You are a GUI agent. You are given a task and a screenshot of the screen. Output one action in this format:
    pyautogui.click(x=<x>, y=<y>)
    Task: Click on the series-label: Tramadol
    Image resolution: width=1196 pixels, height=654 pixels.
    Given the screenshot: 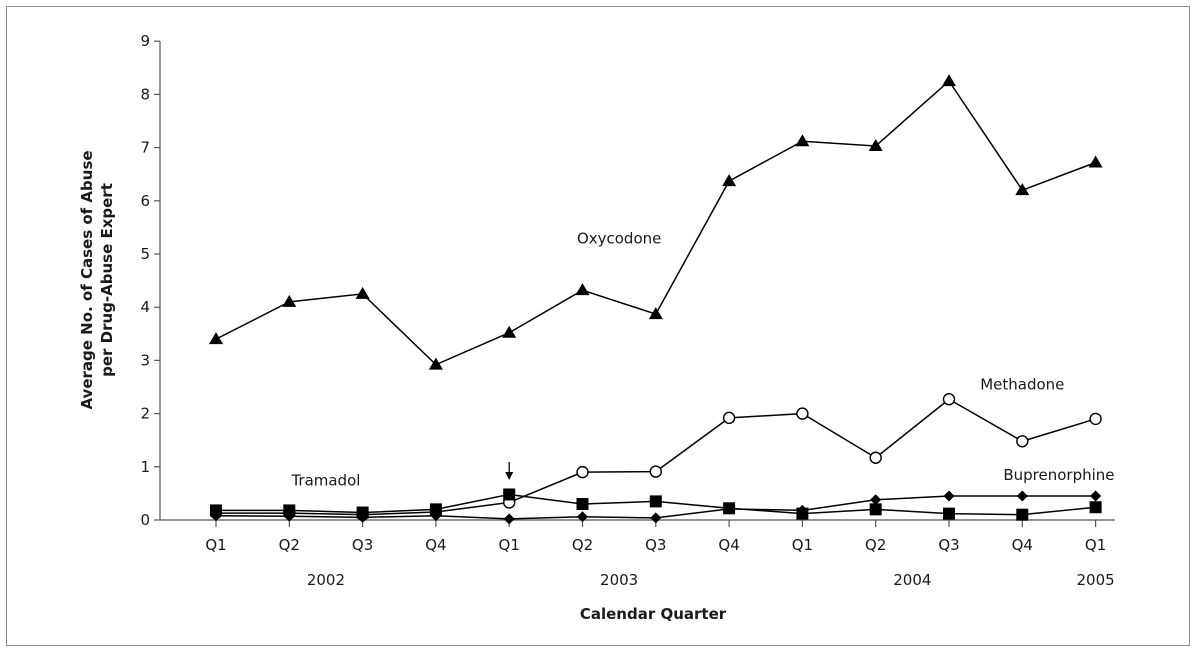 What is the action you would take?
    pyautogui.click(x=325, y=480)
    